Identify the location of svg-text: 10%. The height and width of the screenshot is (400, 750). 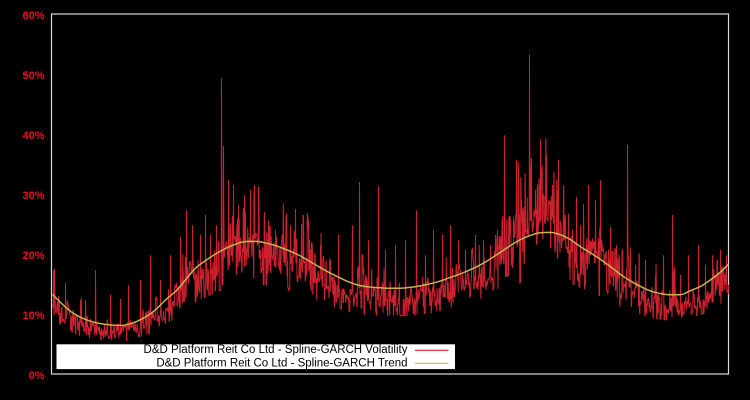
(33, 316).